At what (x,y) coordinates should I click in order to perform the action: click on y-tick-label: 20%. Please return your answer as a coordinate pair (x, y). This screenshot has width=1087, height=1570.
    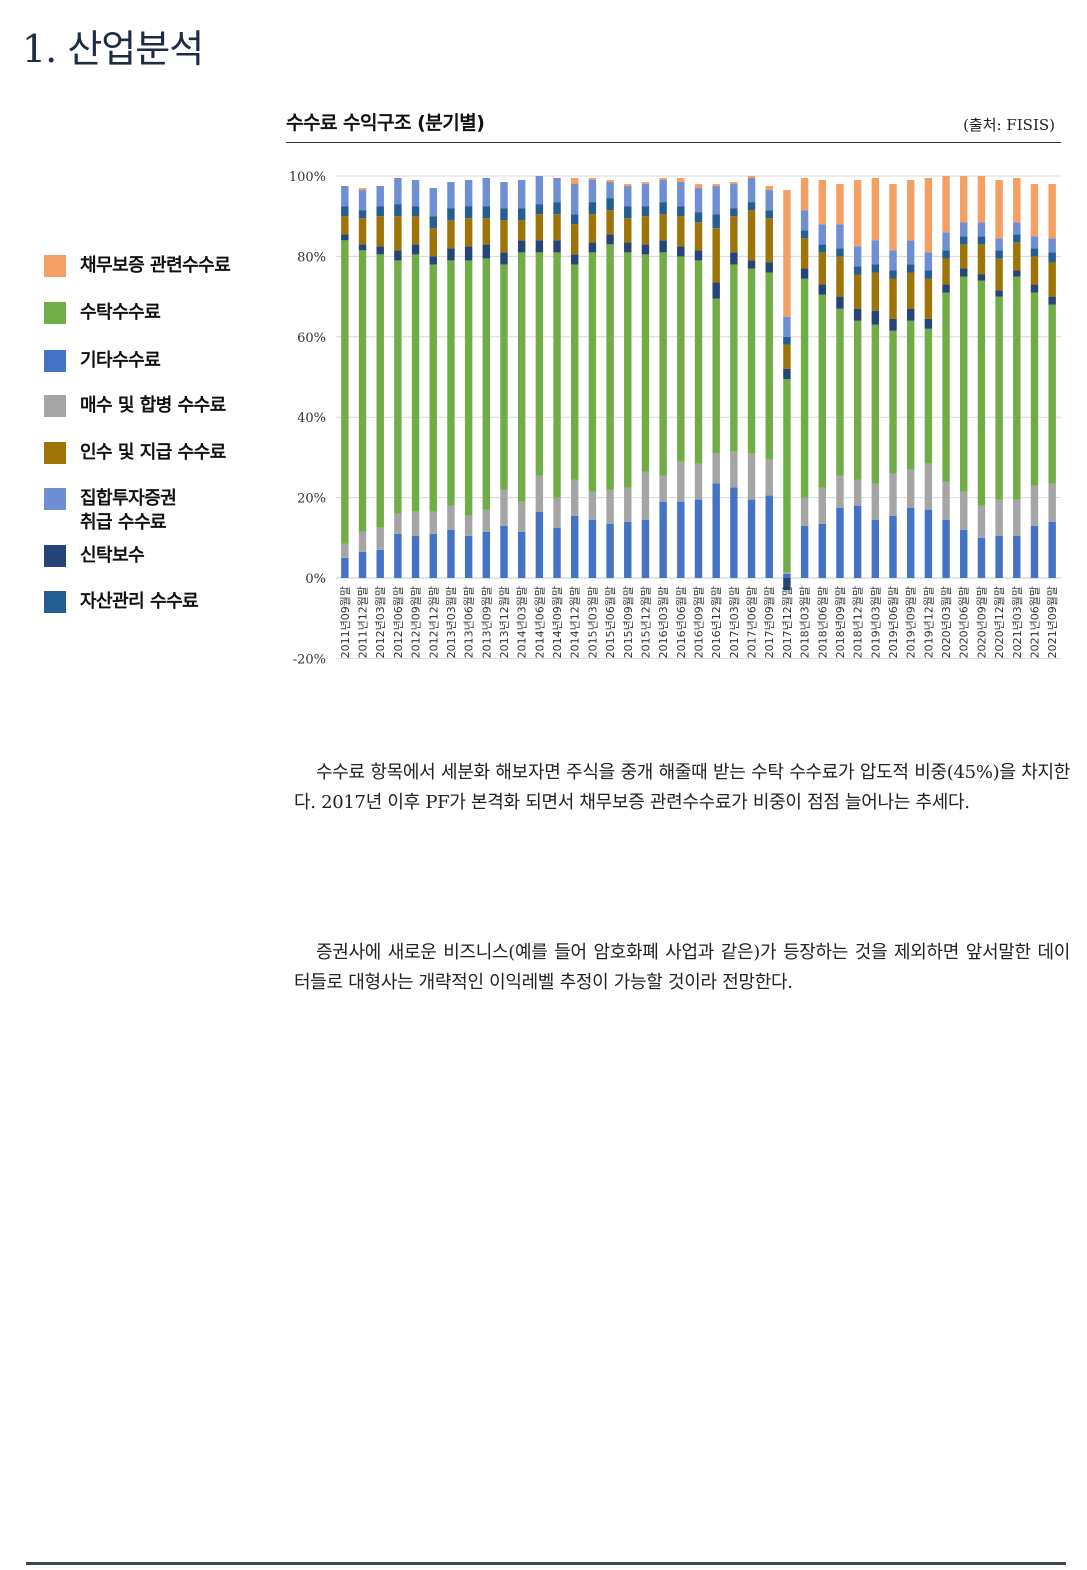
    Looking at the image, I should click on (311, 499).